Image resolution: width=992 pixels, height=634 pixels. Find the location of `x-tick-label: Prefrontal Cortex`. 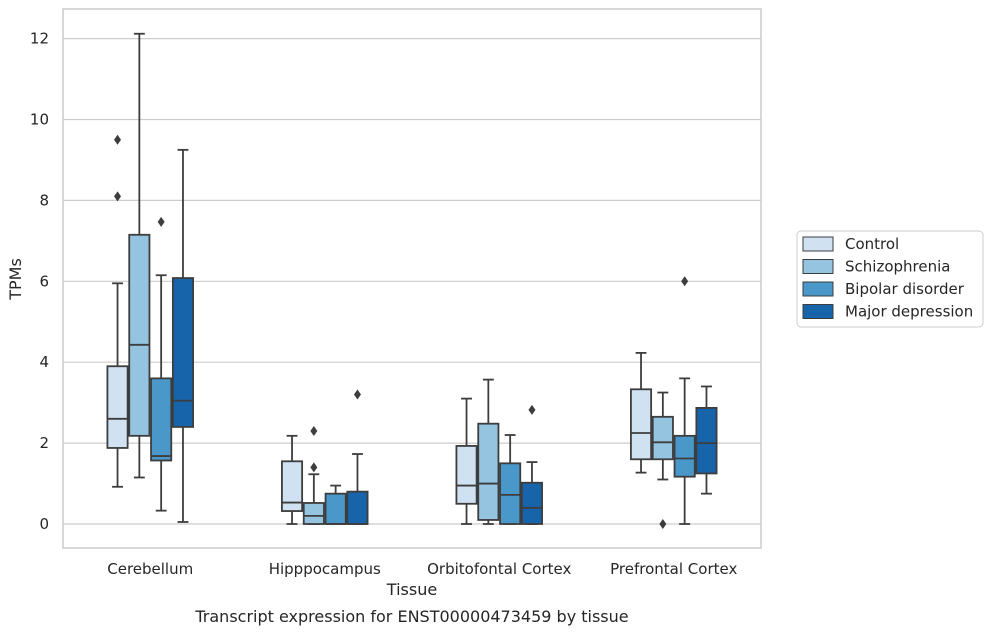

x-tick-label: Prefrontal Cortex is located at coordinates (673, 569).